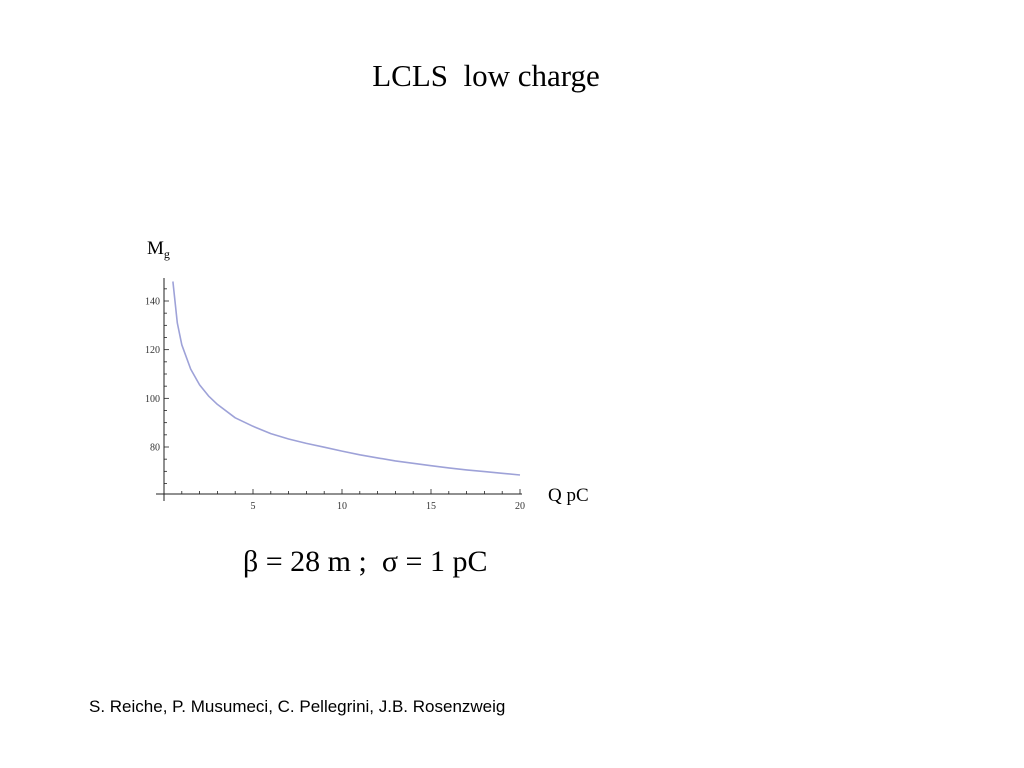 The image size is (1024, 768). I want to click on x-tick-label: 10, so click(342, 506).